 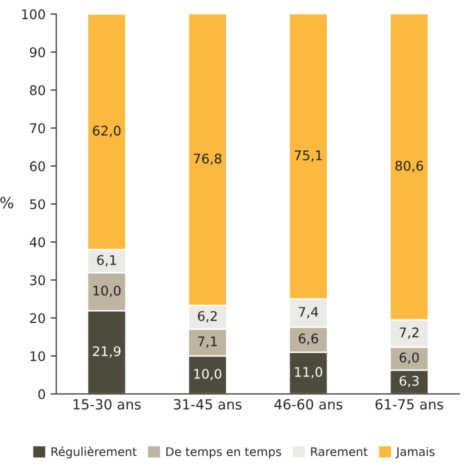 I want to click on data-label: 75,1, so click(x=308, y=156).